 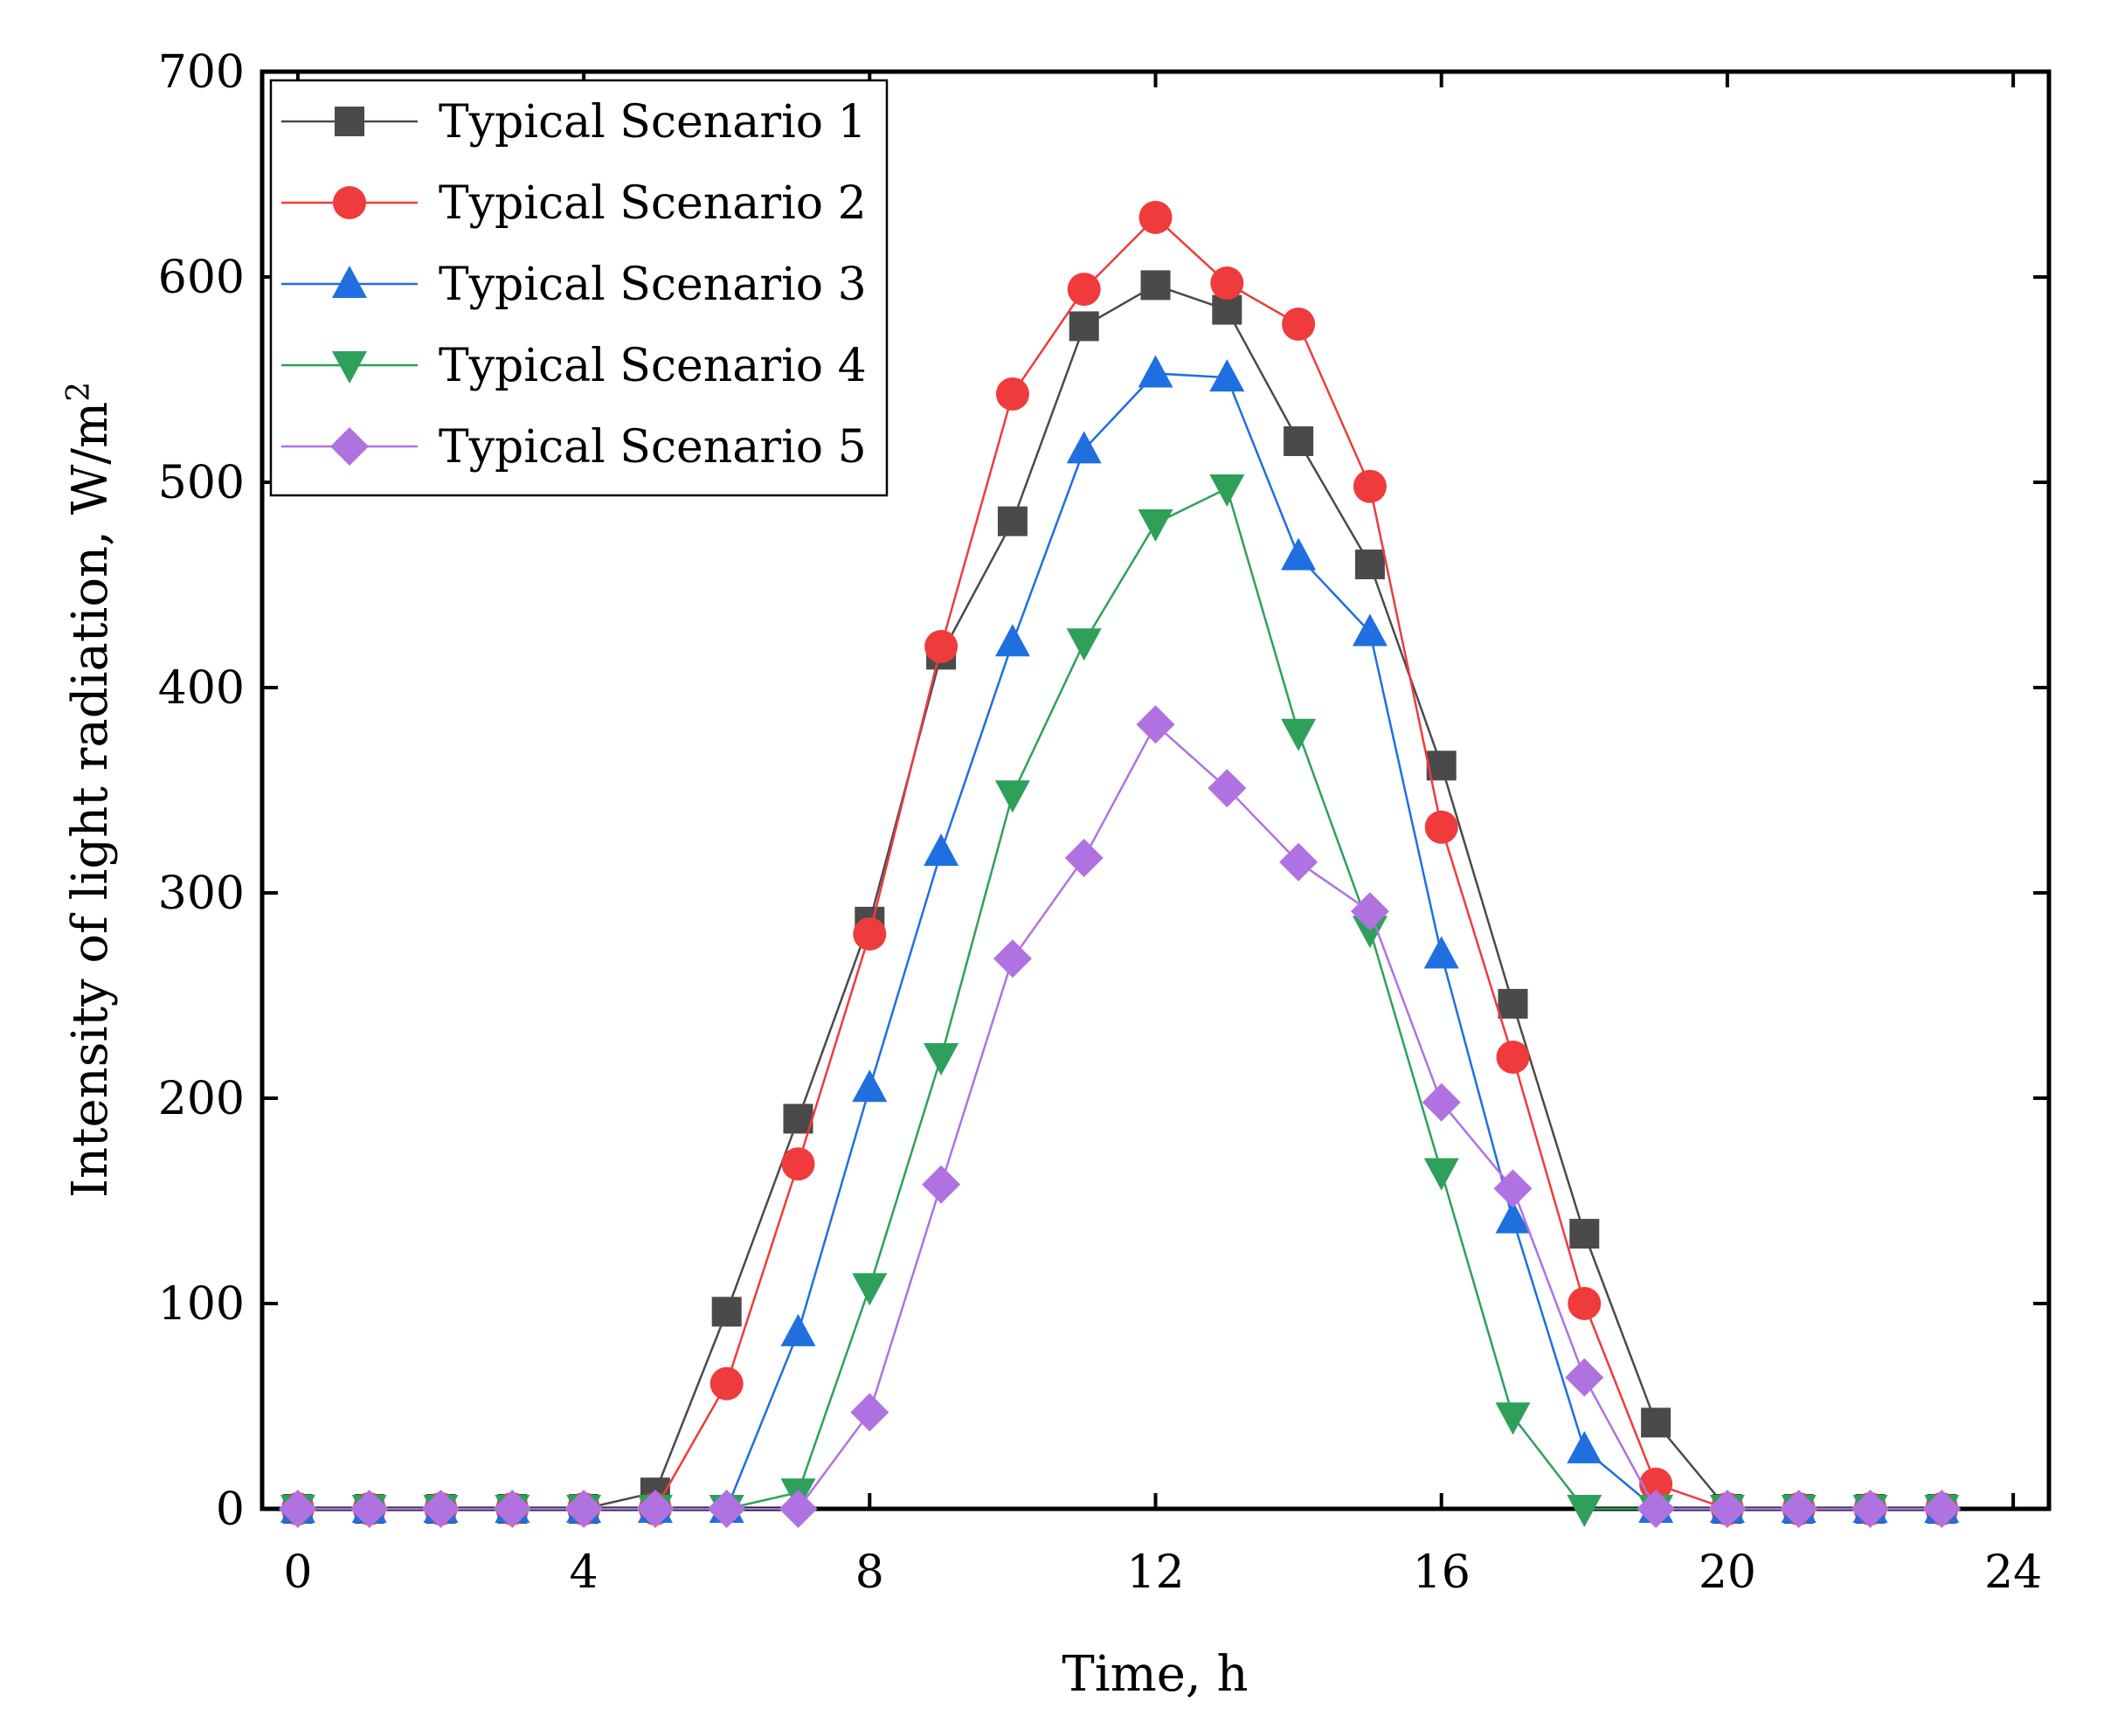 I want to click on x-tick-label: 16, so click(x=1442, y=1573).